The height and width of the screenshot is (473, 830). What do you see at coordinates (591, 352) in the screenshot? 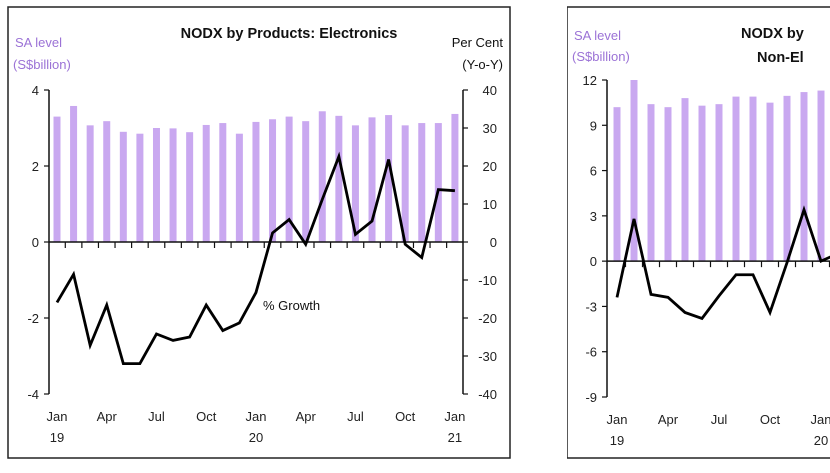
I see `left-tick-label: -6` at bounding box center [591, 352].